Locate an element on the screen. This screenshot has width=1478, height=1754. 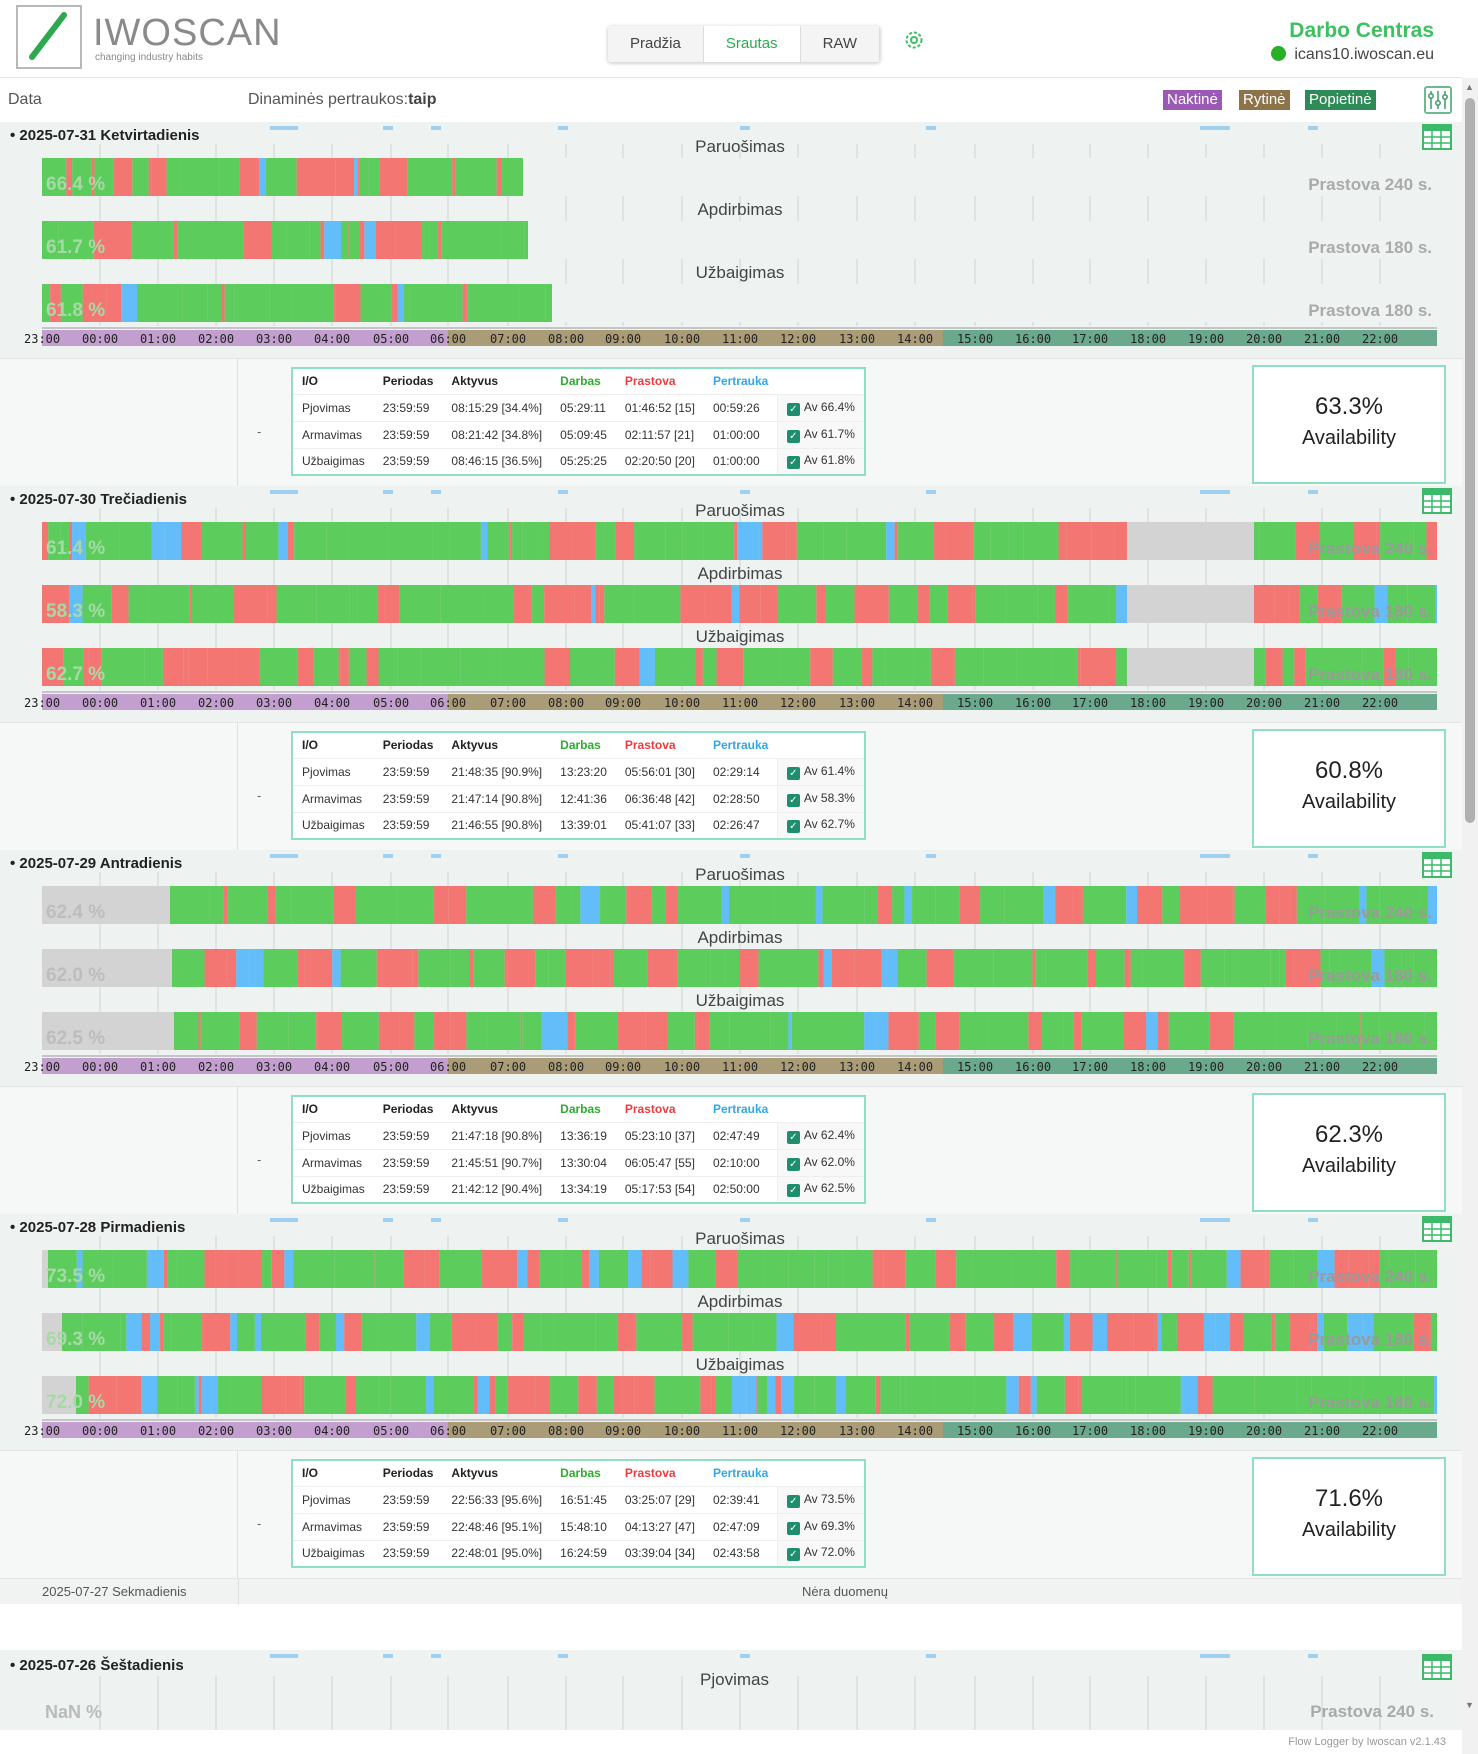
tab-raw: RAW is located at coordinates (840, 44).